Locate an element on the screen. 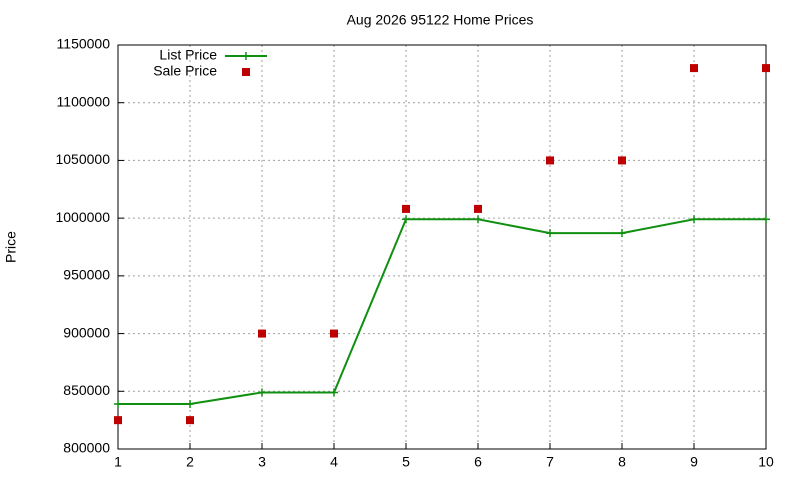 Image resolution: width=800 pixels, height=480 pixels. x-tick-label: 7 is located at coordinates (550, 462).